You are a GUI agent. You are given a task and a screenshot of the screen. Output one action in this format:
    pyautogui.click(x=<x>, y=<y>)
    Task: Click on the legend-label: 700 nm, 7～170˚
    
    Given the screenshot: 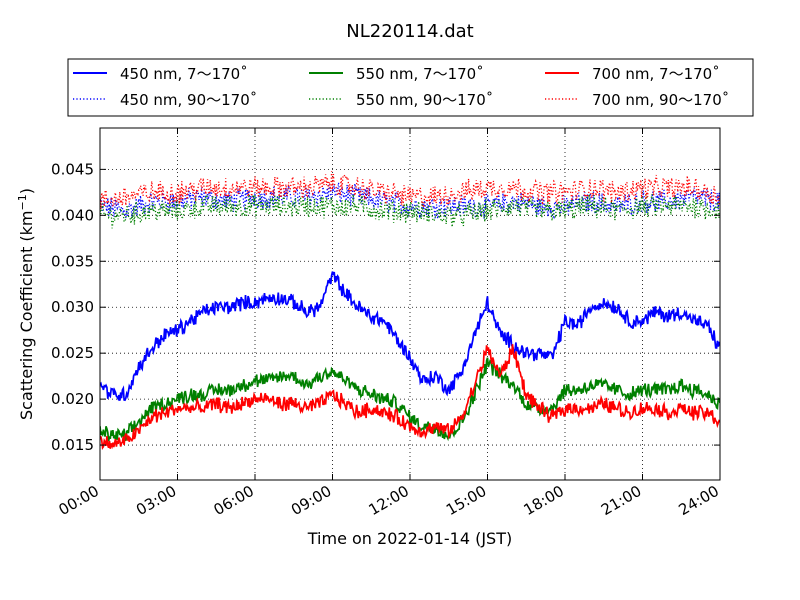 What is the action you would take?
    pyautogui.click(x=656, y=74)
    